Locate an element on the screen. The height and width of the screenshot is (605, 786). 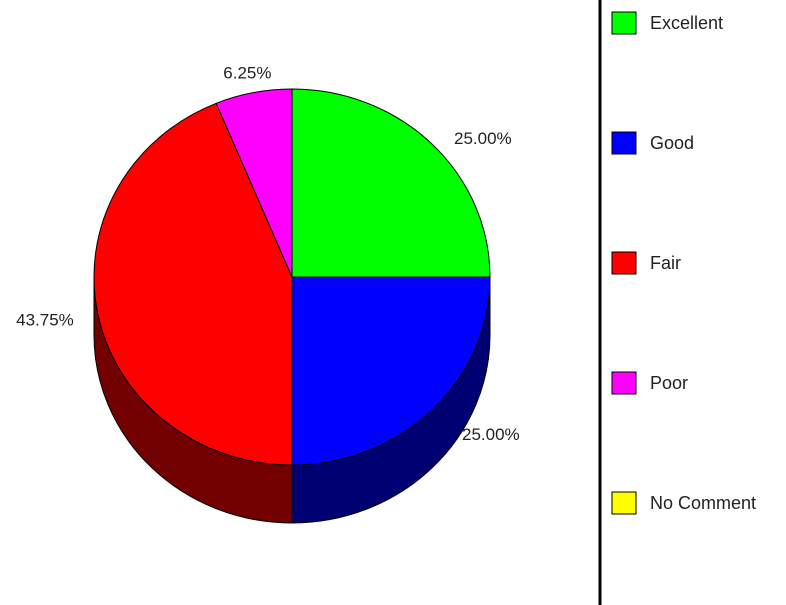
pie-slice-excellent is located at coordinates (391, 183).